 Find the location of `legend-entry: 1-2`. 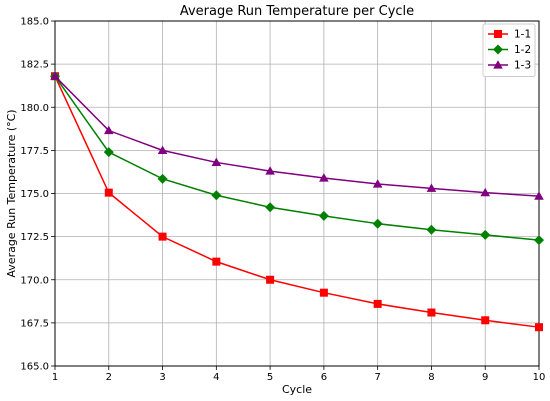

legend-entry: 1-2 is located at coordinates (509, 50).